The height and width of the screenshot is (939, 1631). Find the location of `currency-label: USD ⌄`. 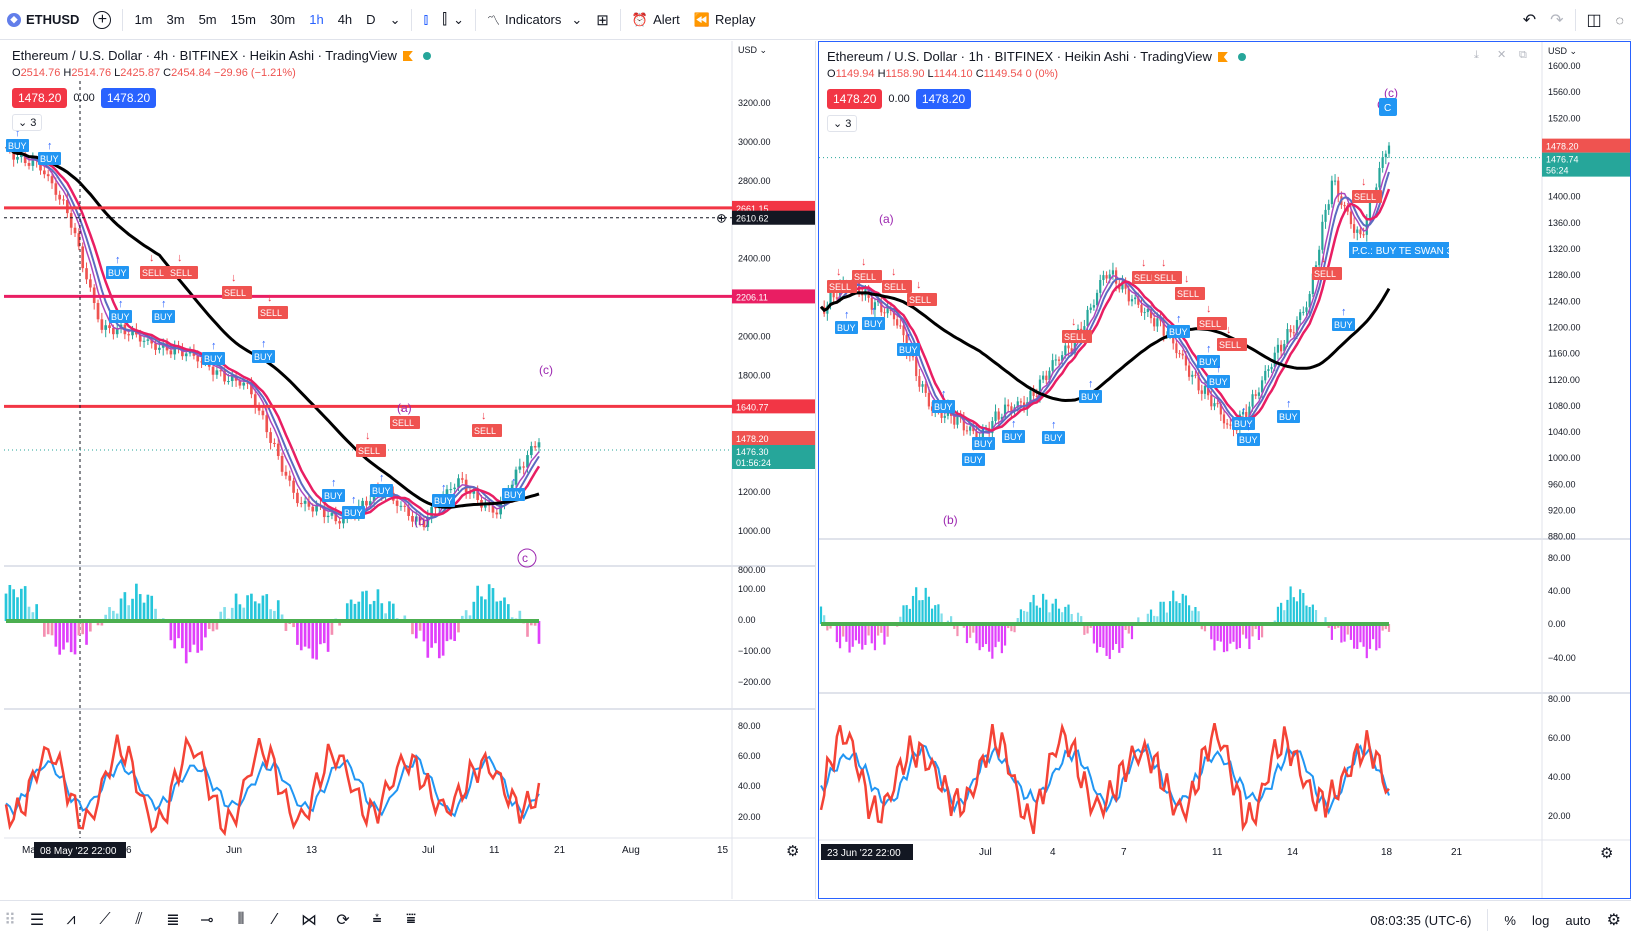

currency-label: USD ⌄ is located at coordinates (1562, 51).